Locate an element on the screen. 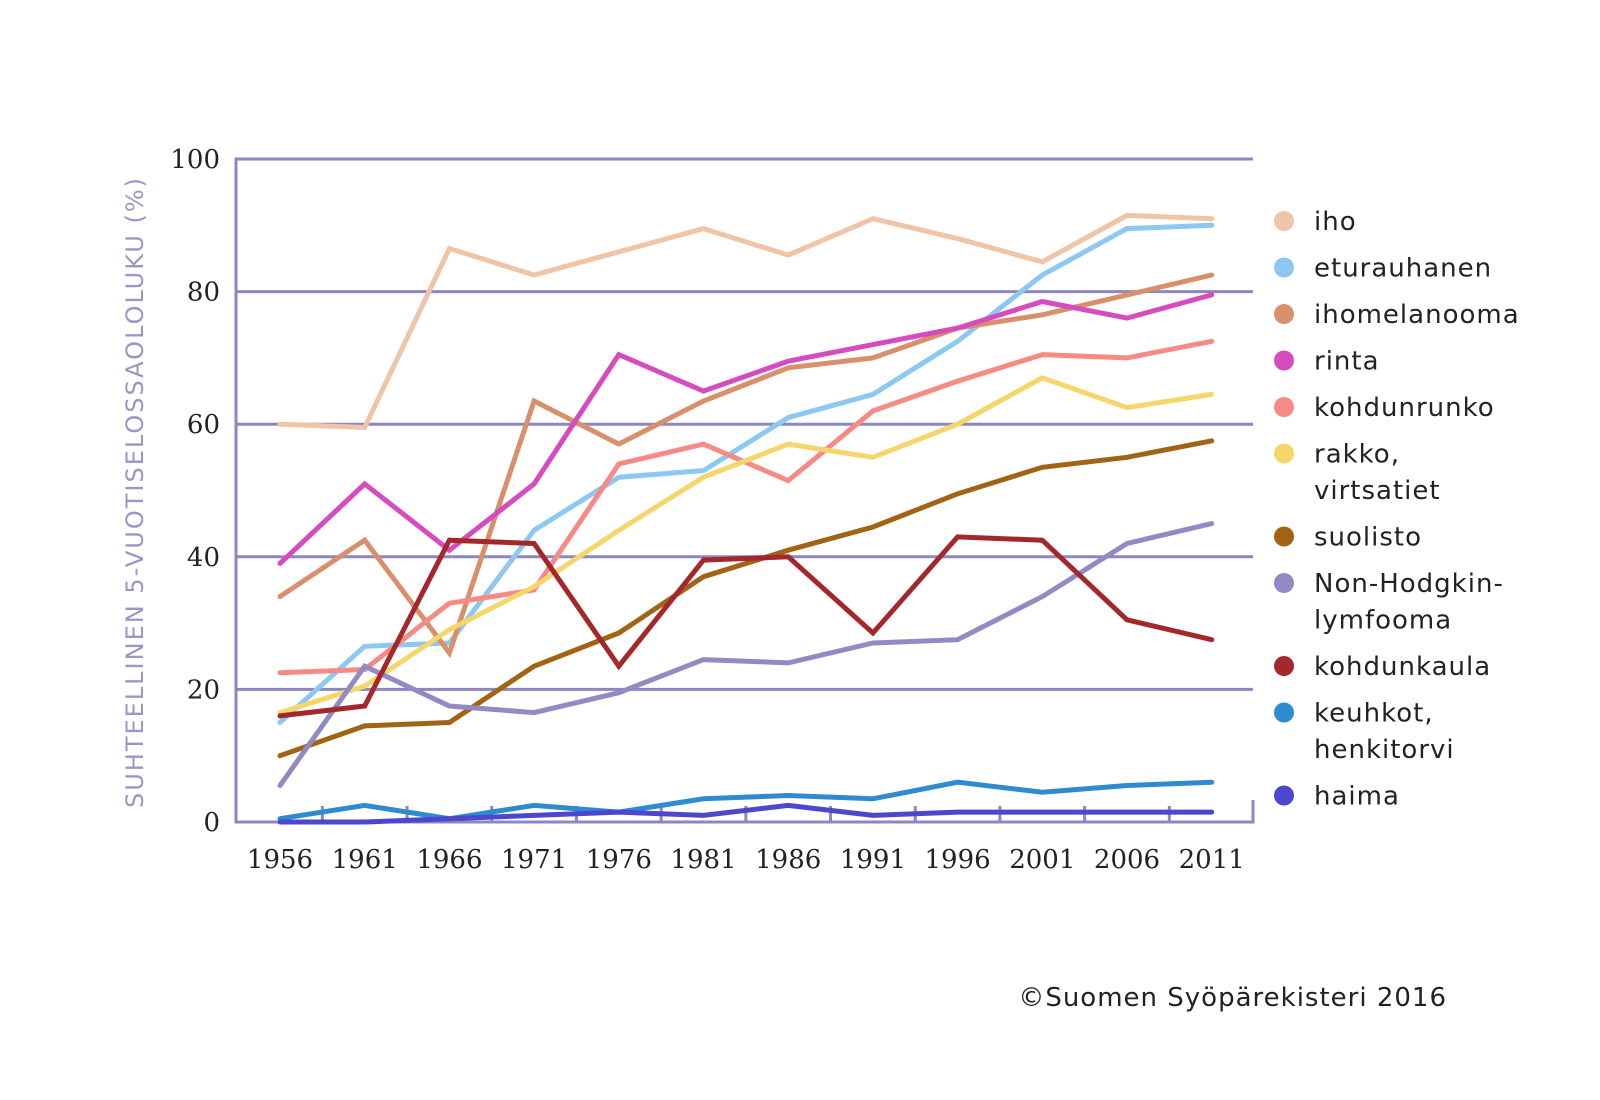  y-tick-label: 40 is located at coordinates (203, 558).